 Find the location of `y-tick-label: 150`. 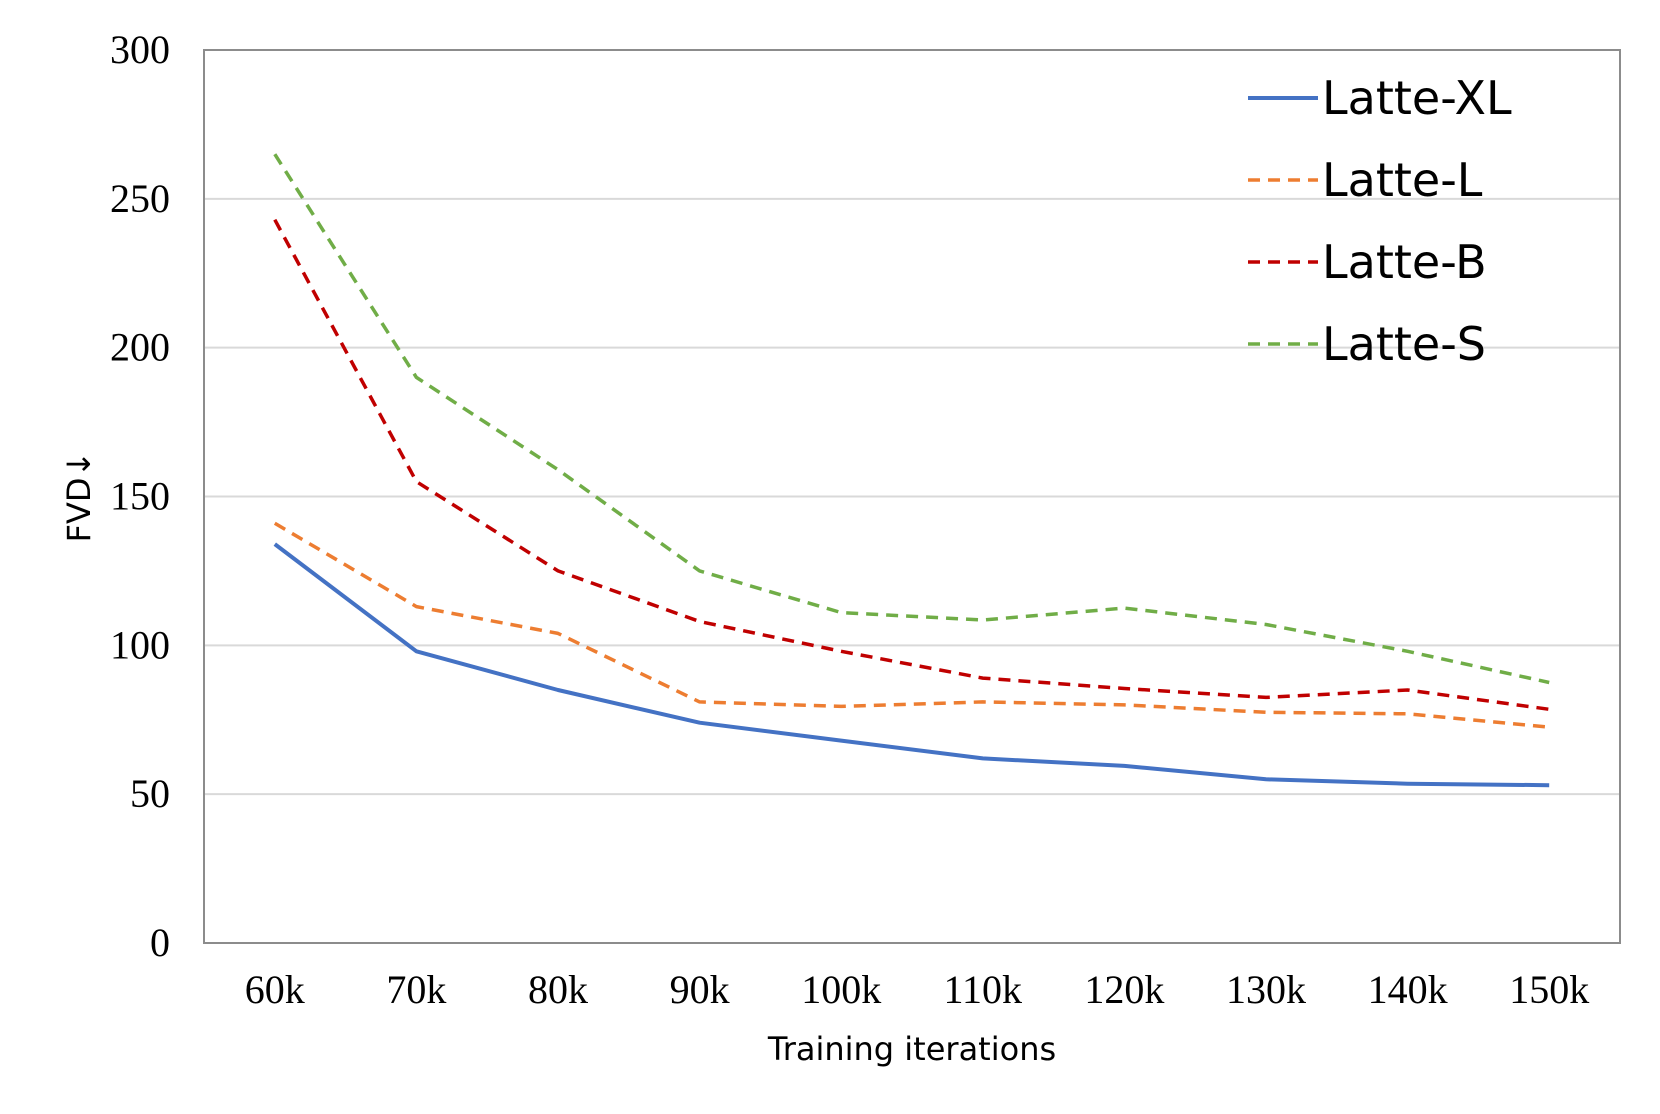

y-tick-label: 150 is located at coordinates (140, 496).